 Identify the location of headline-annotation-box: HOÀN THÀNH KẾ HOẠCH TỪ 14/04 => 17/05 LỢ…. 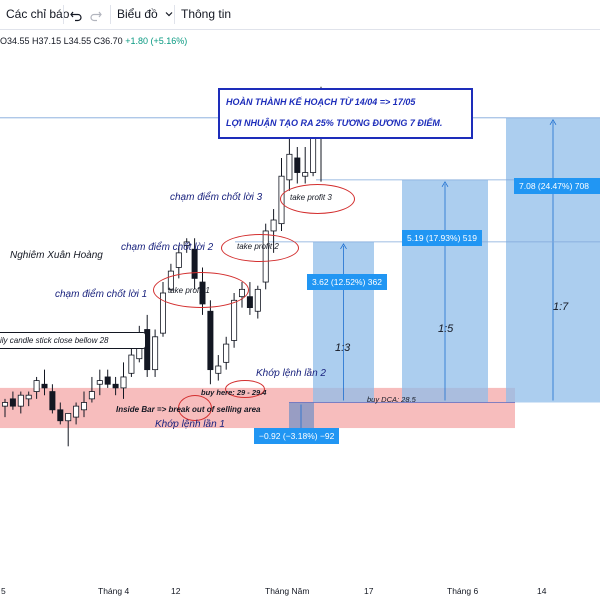
(345, 113).